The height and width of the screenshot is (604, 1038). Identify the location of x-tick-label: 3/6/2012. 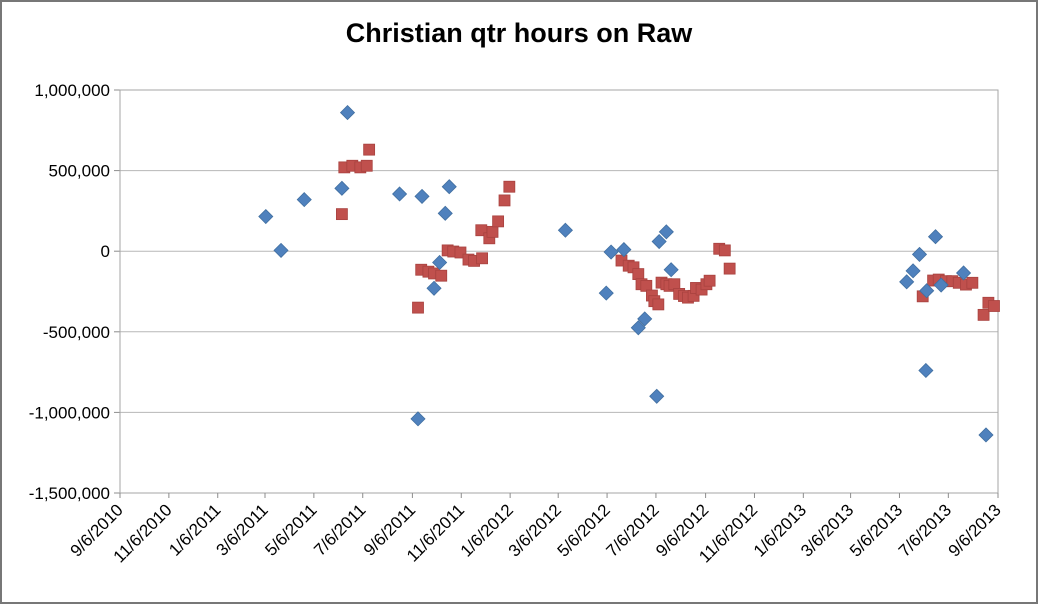
(535, 530).